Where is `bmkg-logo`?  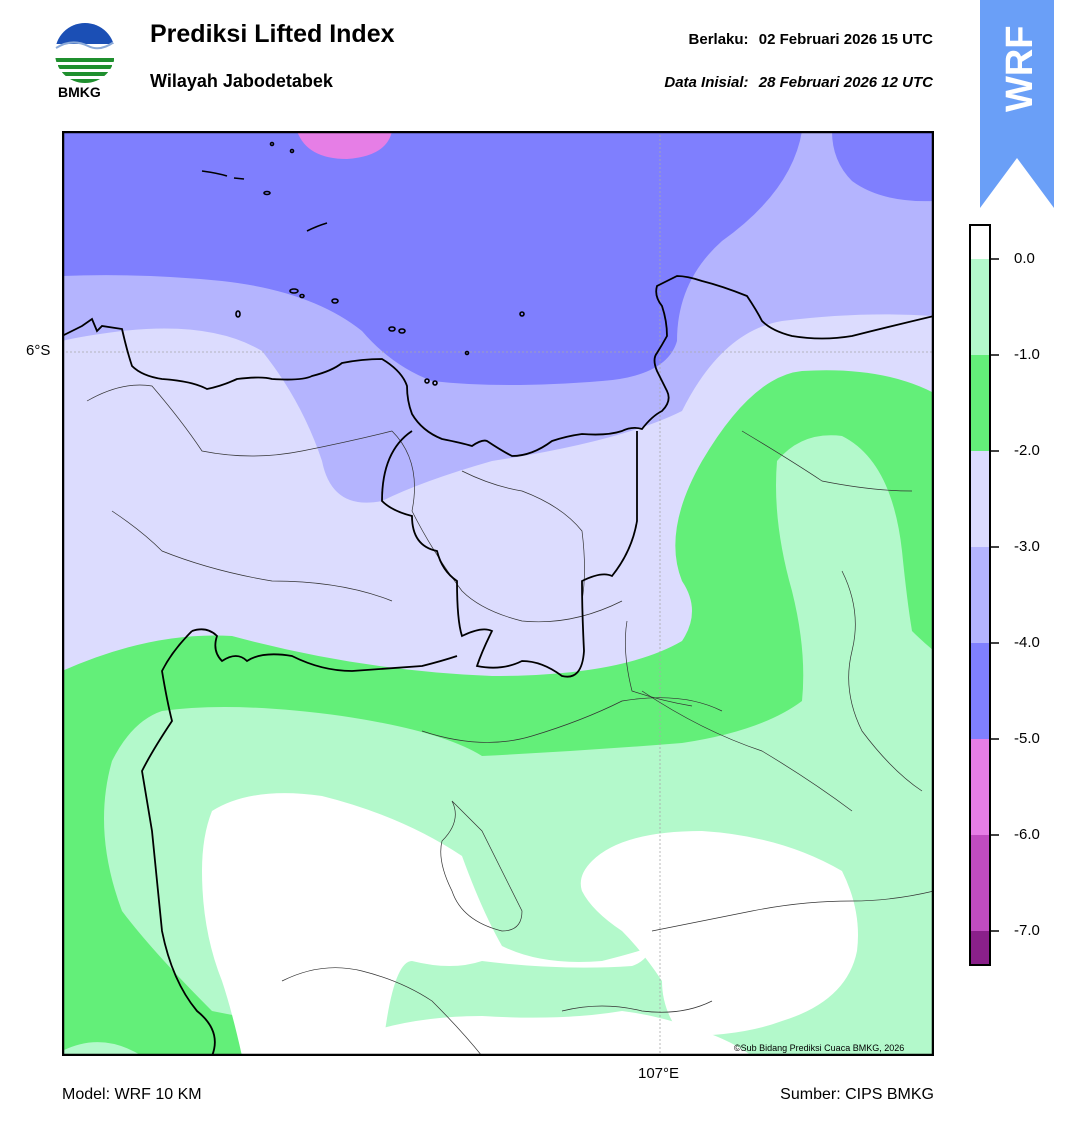 bmkg-logo is located at coordinates (85, 53).